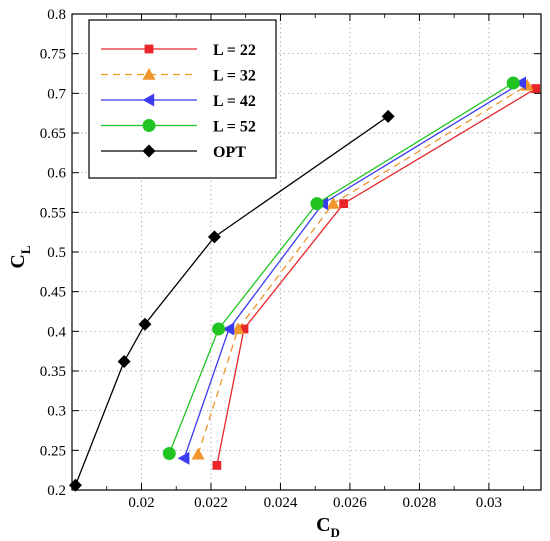  Describe the element at coordinates (56, 412) in the screenshot. I see `y-tick-label: 0.3` at that location.